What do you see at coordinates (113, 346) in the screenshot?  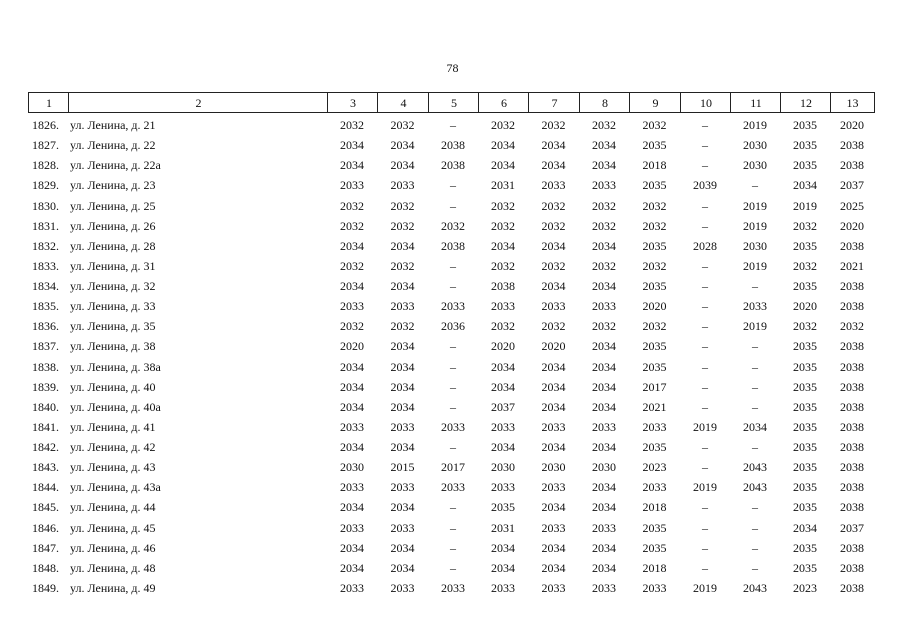 I see `address: ул. Ленина, д. 38` at bounding box center [113, 346].